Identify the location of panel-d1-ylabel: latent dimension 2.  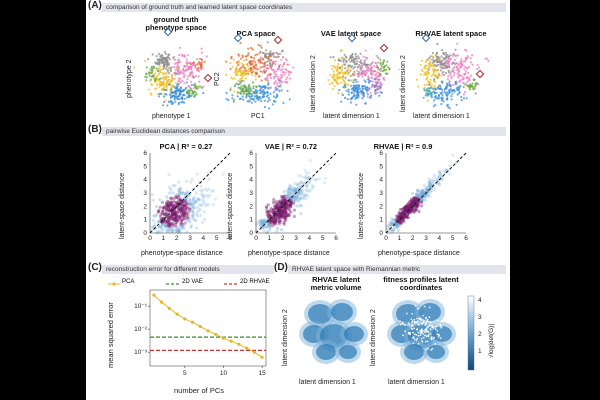
(285, 337).